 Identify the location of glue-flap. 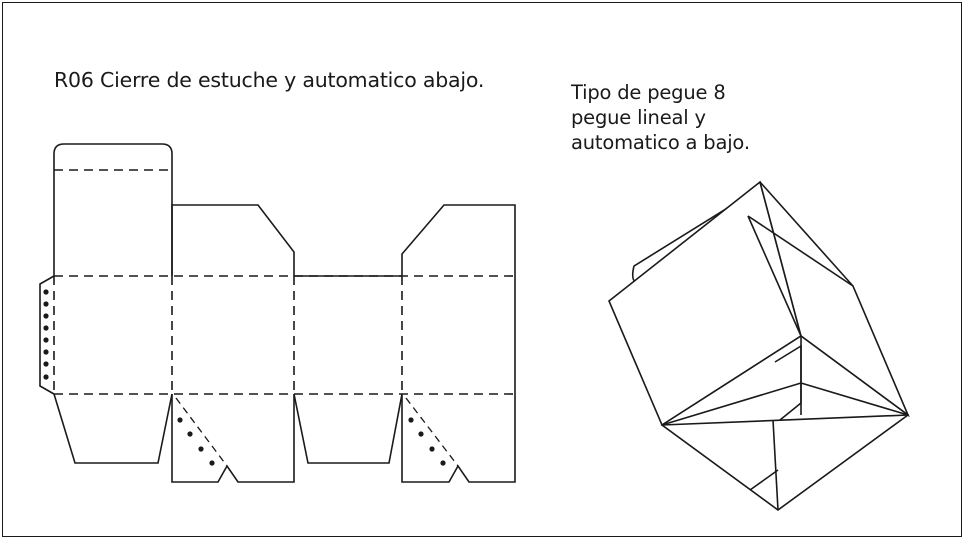
(47, 335).